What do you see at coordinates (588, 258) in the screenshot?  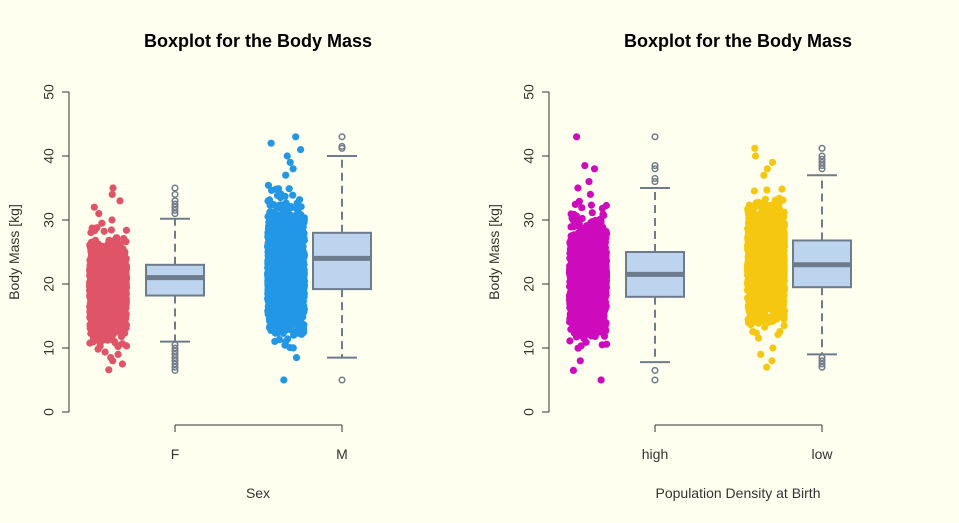 I see `jitter-points-high` at bounding box center [588, 258].